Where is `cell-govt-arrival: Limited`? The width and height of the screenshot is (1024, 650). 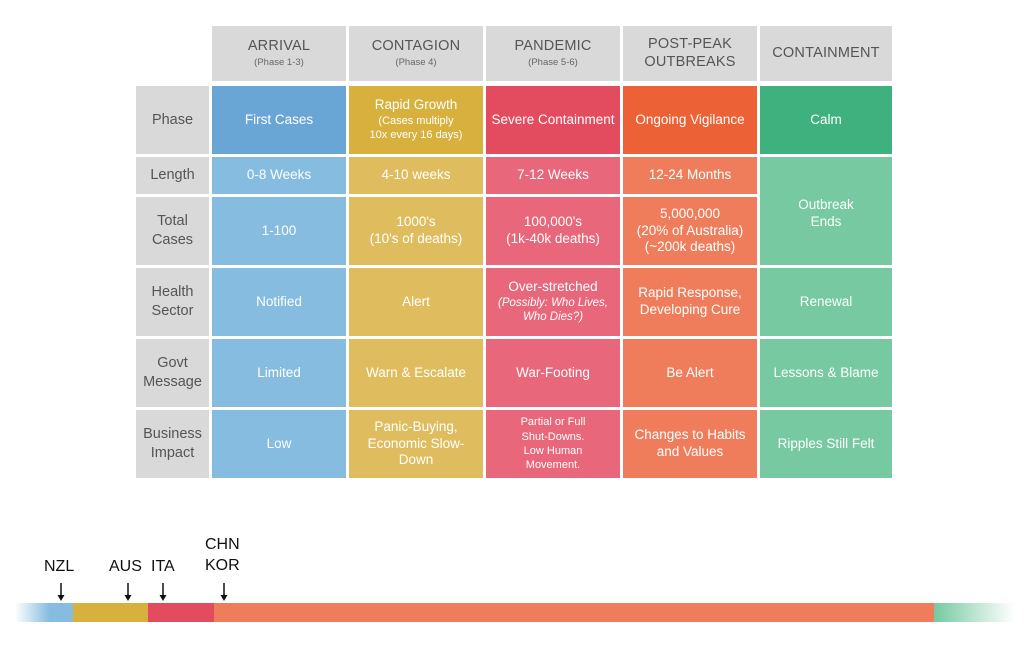 cell-govt-arrival: Limited is located at coordinates (279, 373).